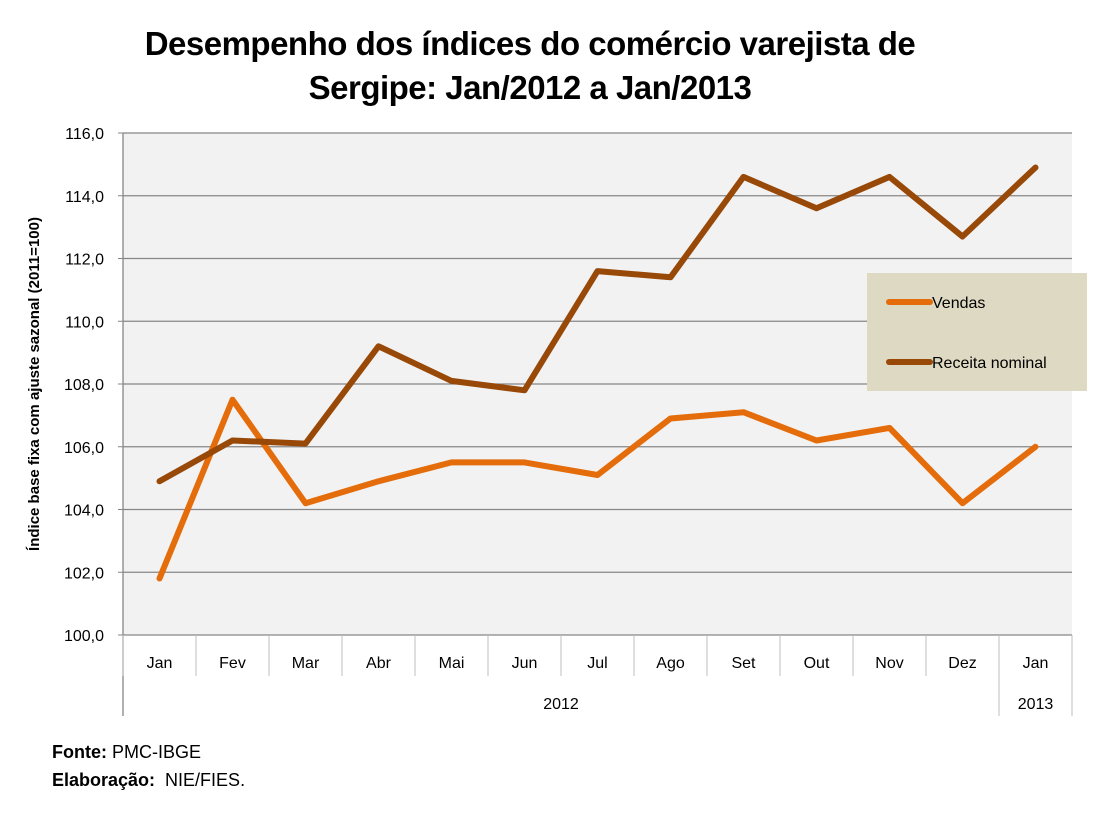  I want to click on y-tick-label: 102,0, so click(84, 573).